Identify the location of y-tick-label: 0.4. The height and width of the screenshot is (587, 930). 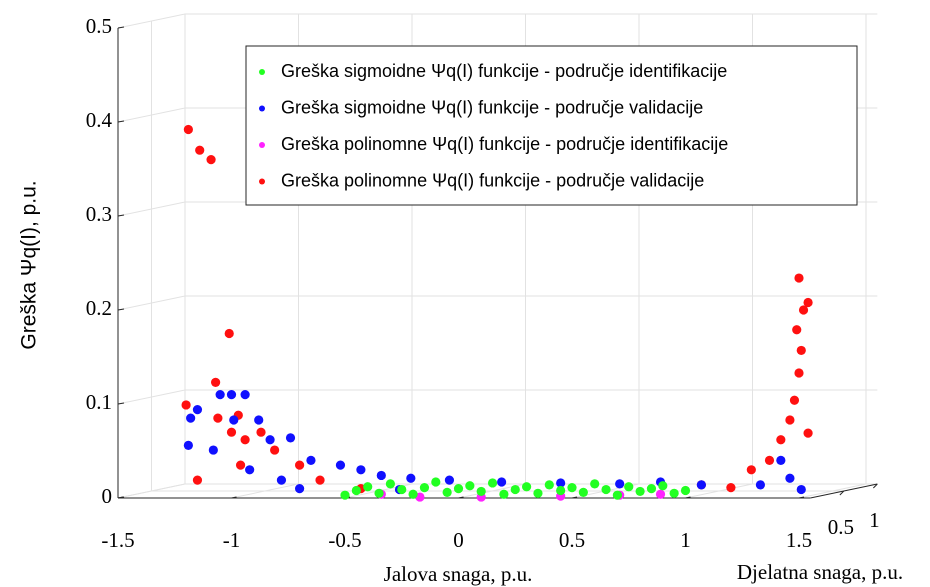
(99, 120).